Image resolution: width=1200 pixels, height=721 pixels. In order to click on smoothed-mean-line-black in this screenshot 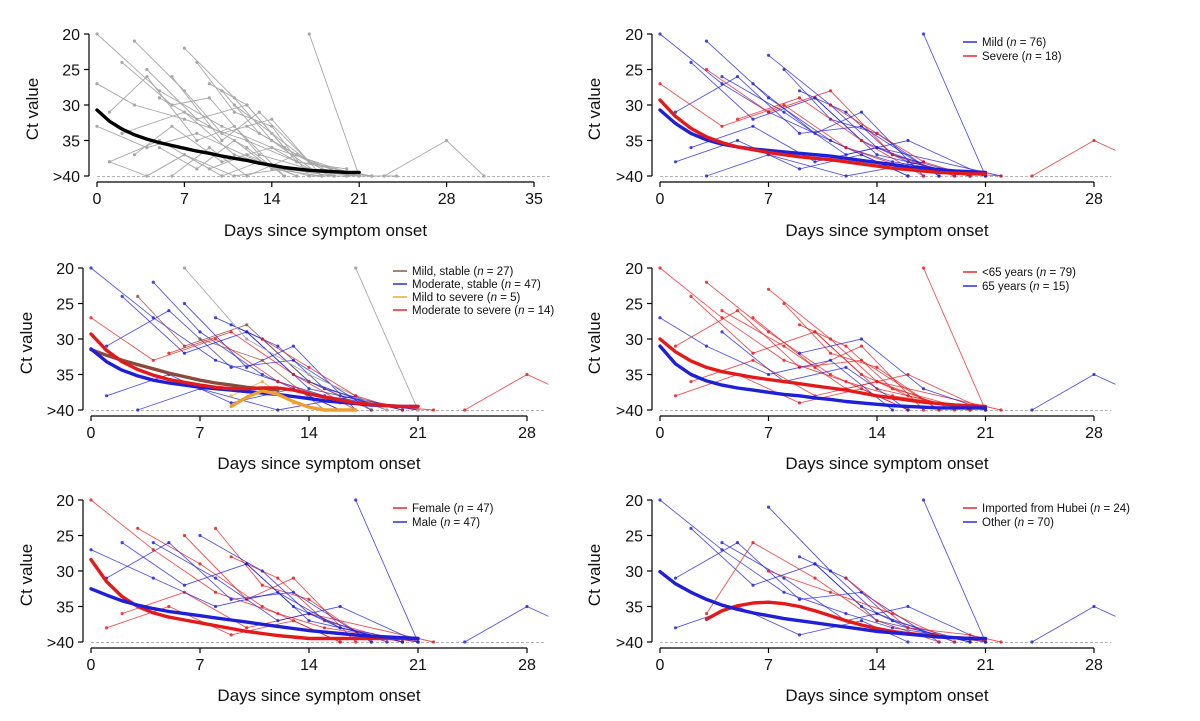, I will do `click(228, 141)`.